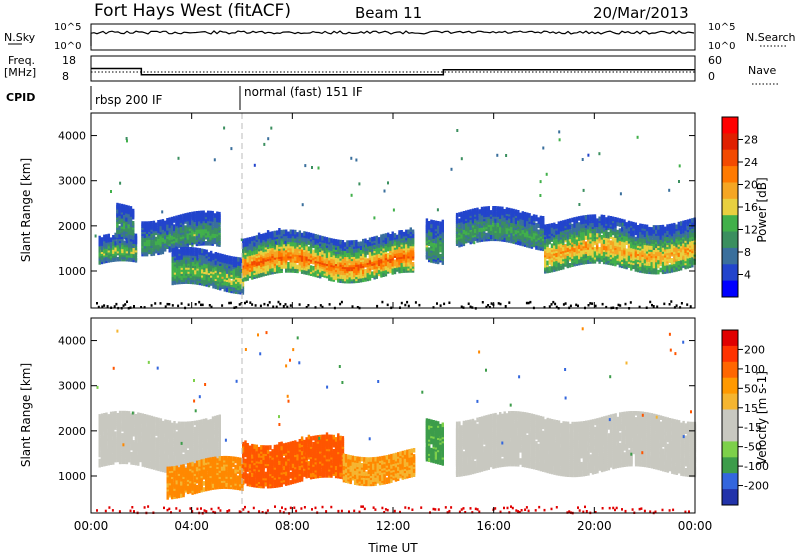  I want to click on nave-label: Nave, so click(762, 70).